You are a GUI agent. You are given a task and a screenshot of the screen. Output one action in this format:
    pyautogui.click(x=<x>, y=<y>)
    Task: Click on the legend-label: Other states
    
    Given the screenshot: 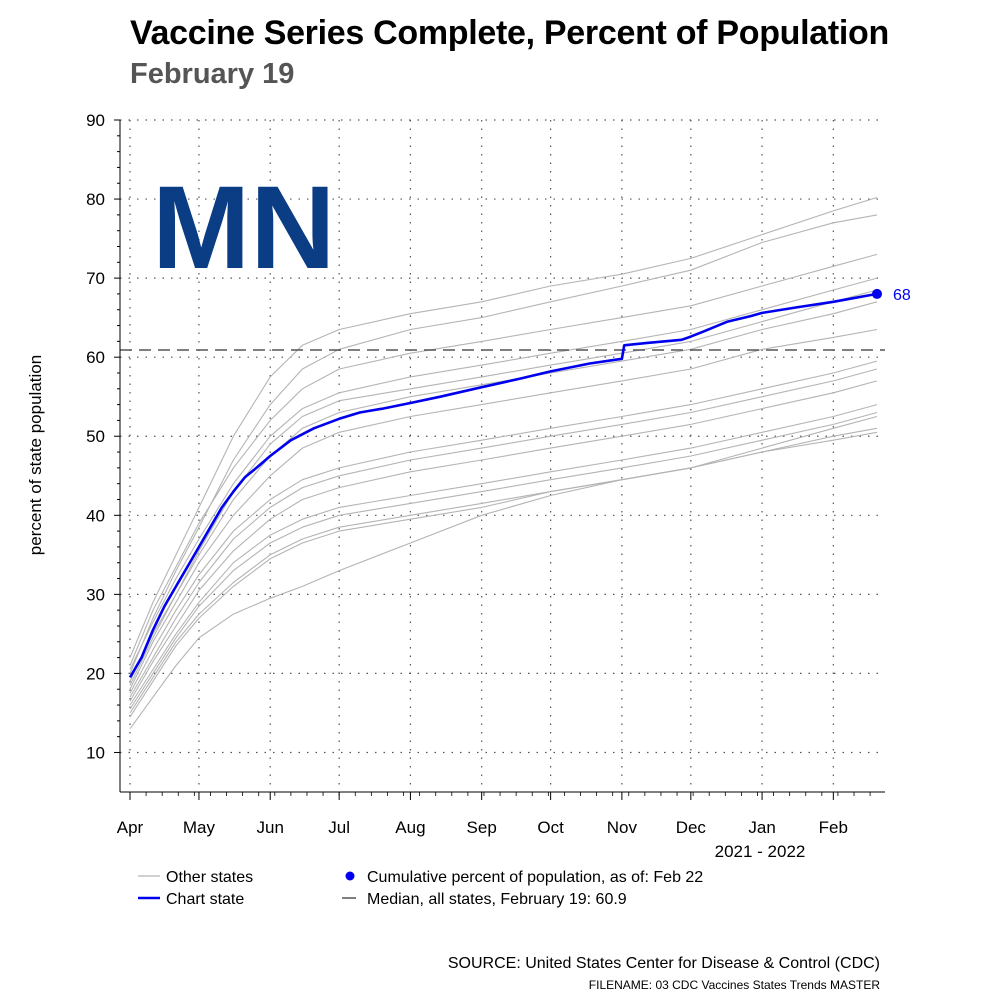 What is the action you would take?
    pyautogui.click(x=209, y=877)
    